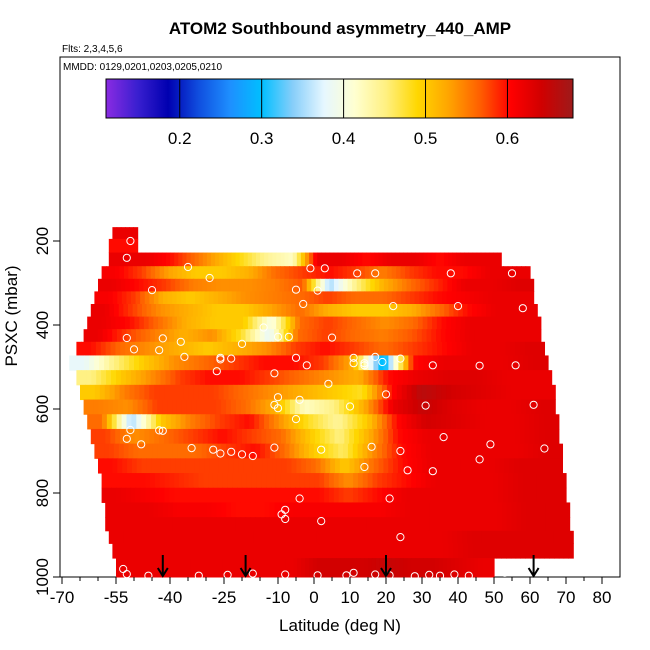 The image size is (650, 650). Describe the element at coordinates (92, 49) in the screenshot. I see `flights-label: Flts: 2,3,4,5,6` at that location.